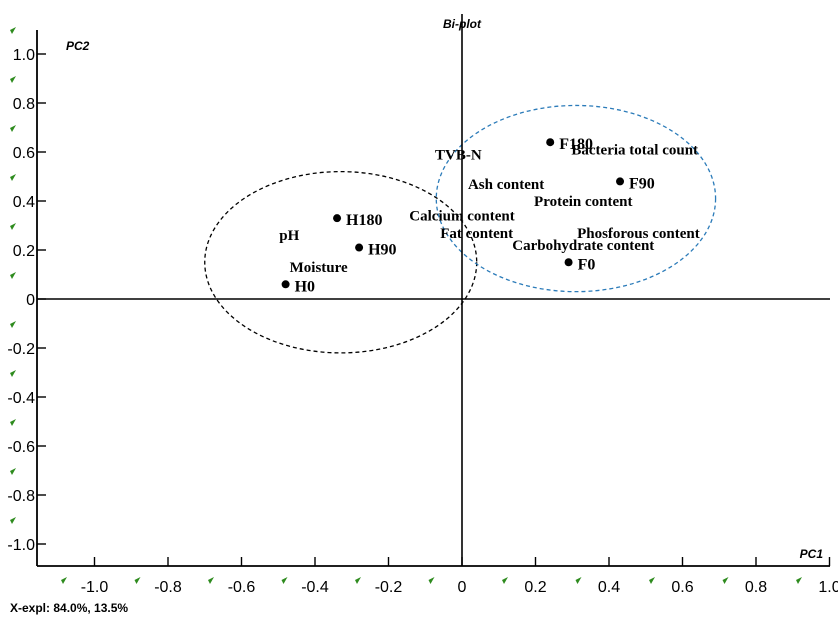  Describe the element at coordinates (535, 587) in the screenshot. I see `x-tick-label: 0.2` at that location.